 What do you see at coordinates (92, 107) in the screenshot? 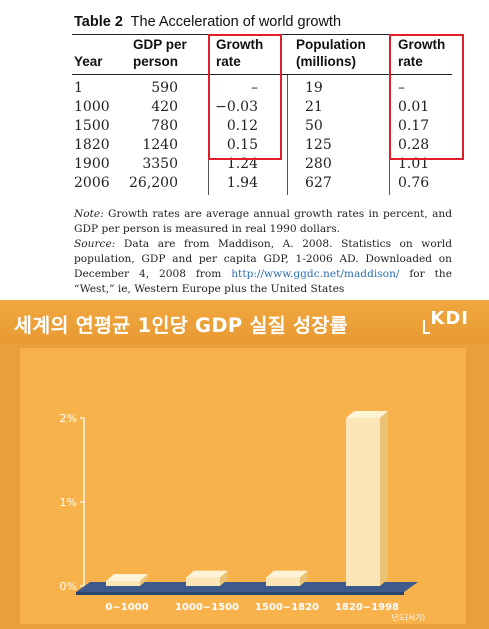
I see `cell-year: 1000` at bounding box center [92, 107].